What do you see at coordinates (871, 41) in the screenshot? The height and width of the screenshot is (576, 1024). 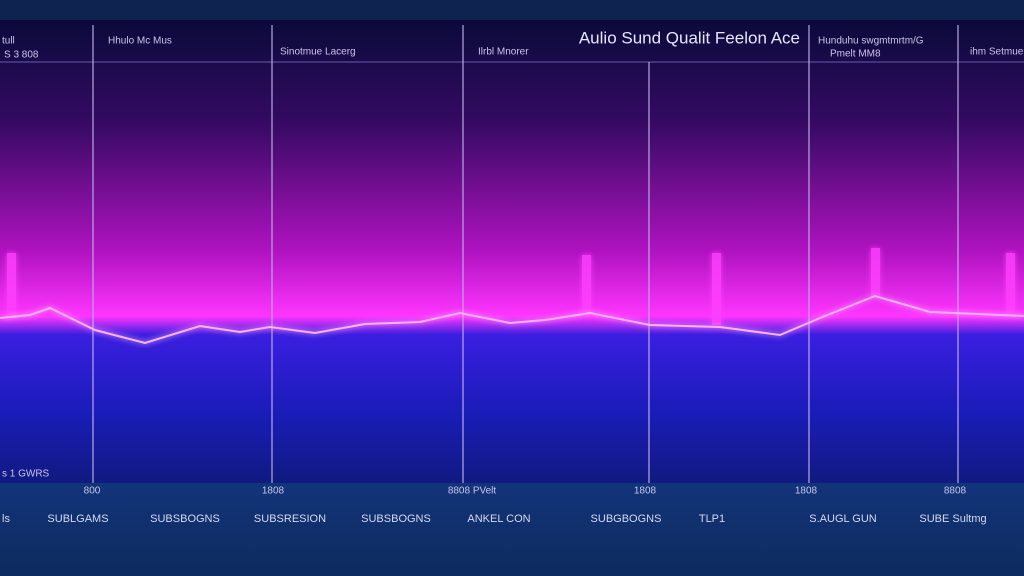 I see `top-label: Hunduhu swgmtmrtm/G` at bounding box center [871, 41].